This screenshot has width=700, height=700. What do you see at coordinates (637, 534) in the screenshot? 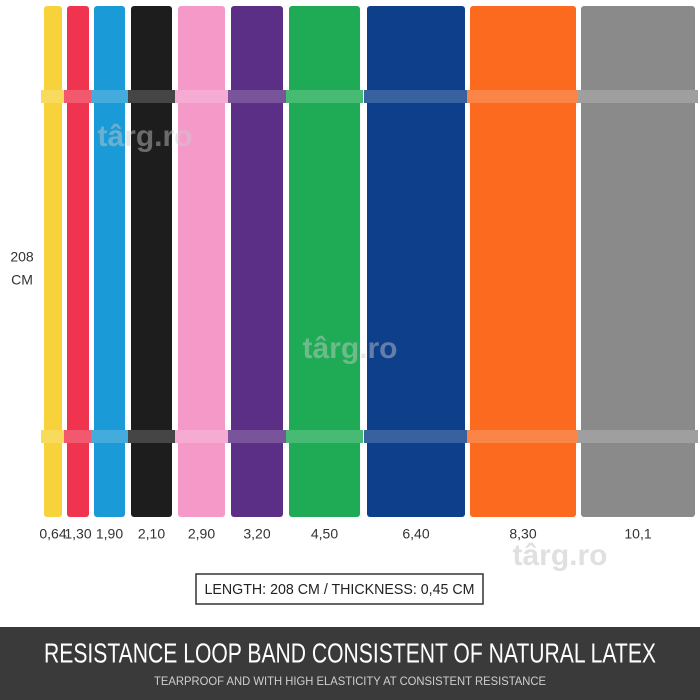
I see `band-label: 10,1` at bounding box center [637, 534].